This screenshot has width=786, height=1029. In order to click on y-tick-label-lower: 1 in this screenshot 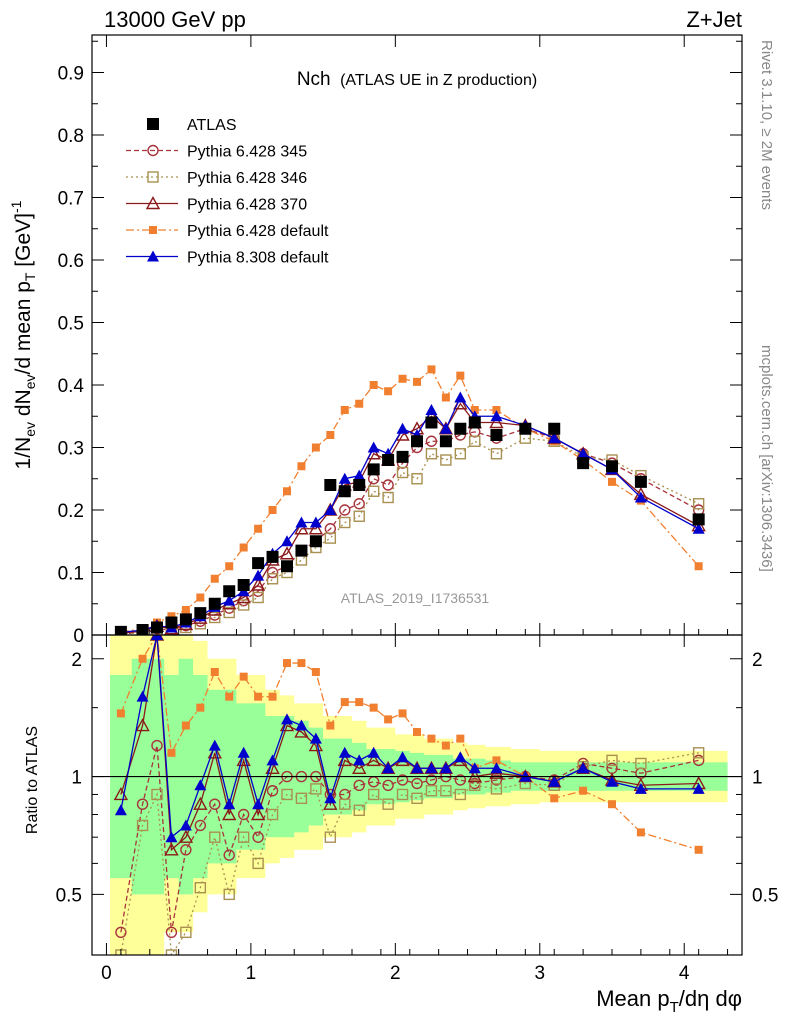, I will do `click(76, 778)`.